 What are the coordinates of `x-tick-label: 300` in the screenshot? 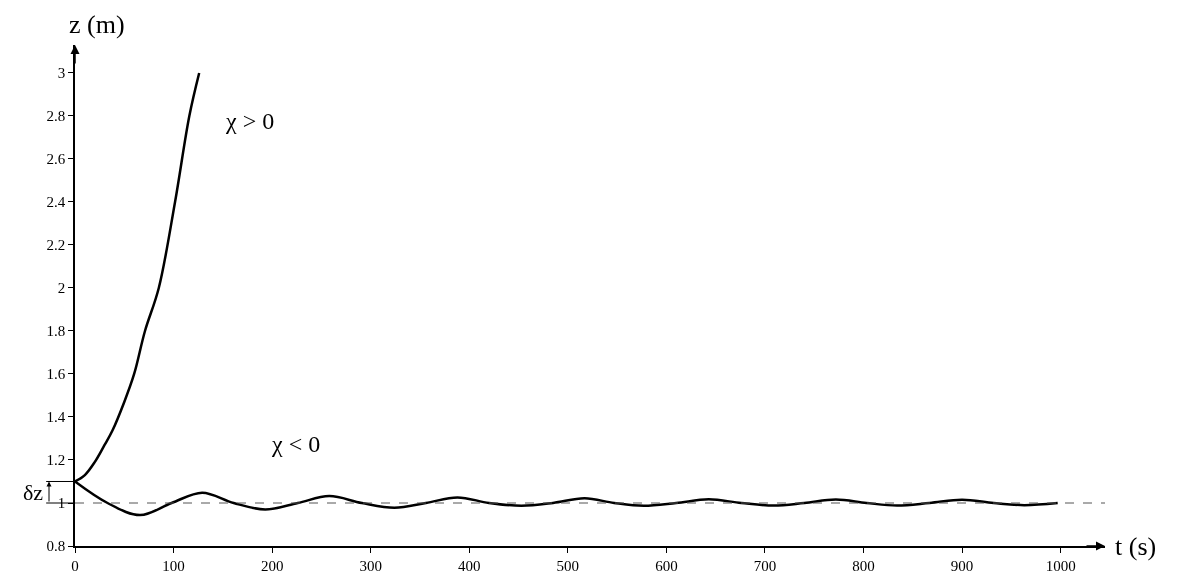 It's located at (370, 565).